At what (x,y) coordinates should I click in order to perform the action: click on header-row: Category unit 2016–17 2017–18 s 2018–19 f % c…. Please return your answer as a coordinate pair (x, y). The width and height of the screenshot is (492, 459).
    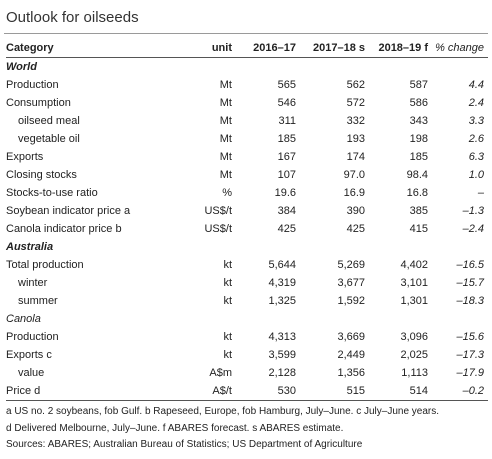
    Looking at the image, I should click on (247, 48).